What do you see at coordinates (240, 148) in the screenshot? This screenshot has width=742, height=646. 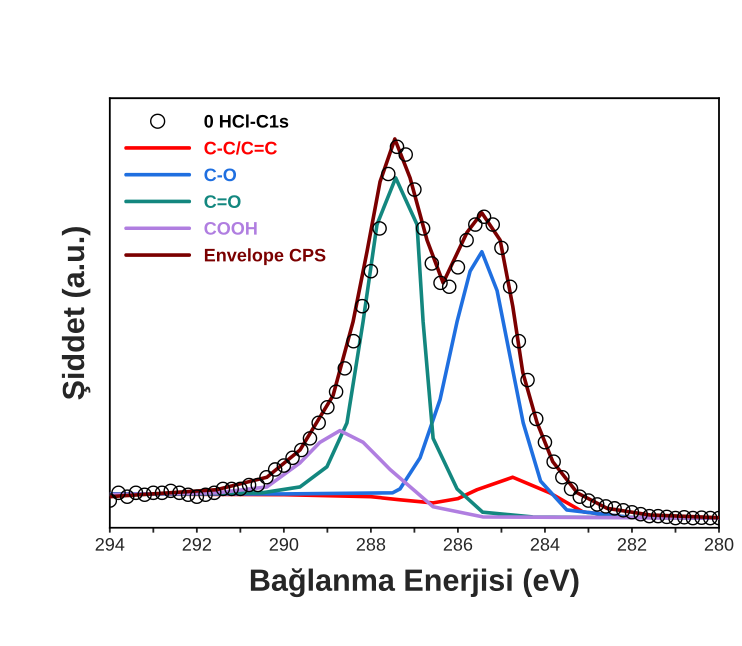 I see `legend-label: C-C/C=C` at bounding box center [240, 148].